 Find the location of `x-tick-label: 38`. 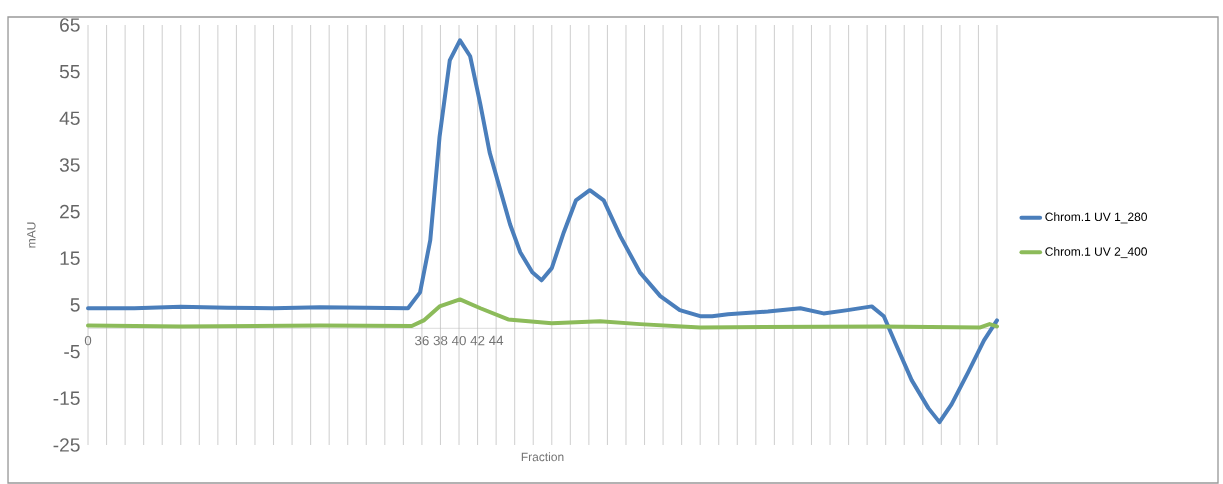

x-tick-label: 38 is located at coordinates (440, 340).